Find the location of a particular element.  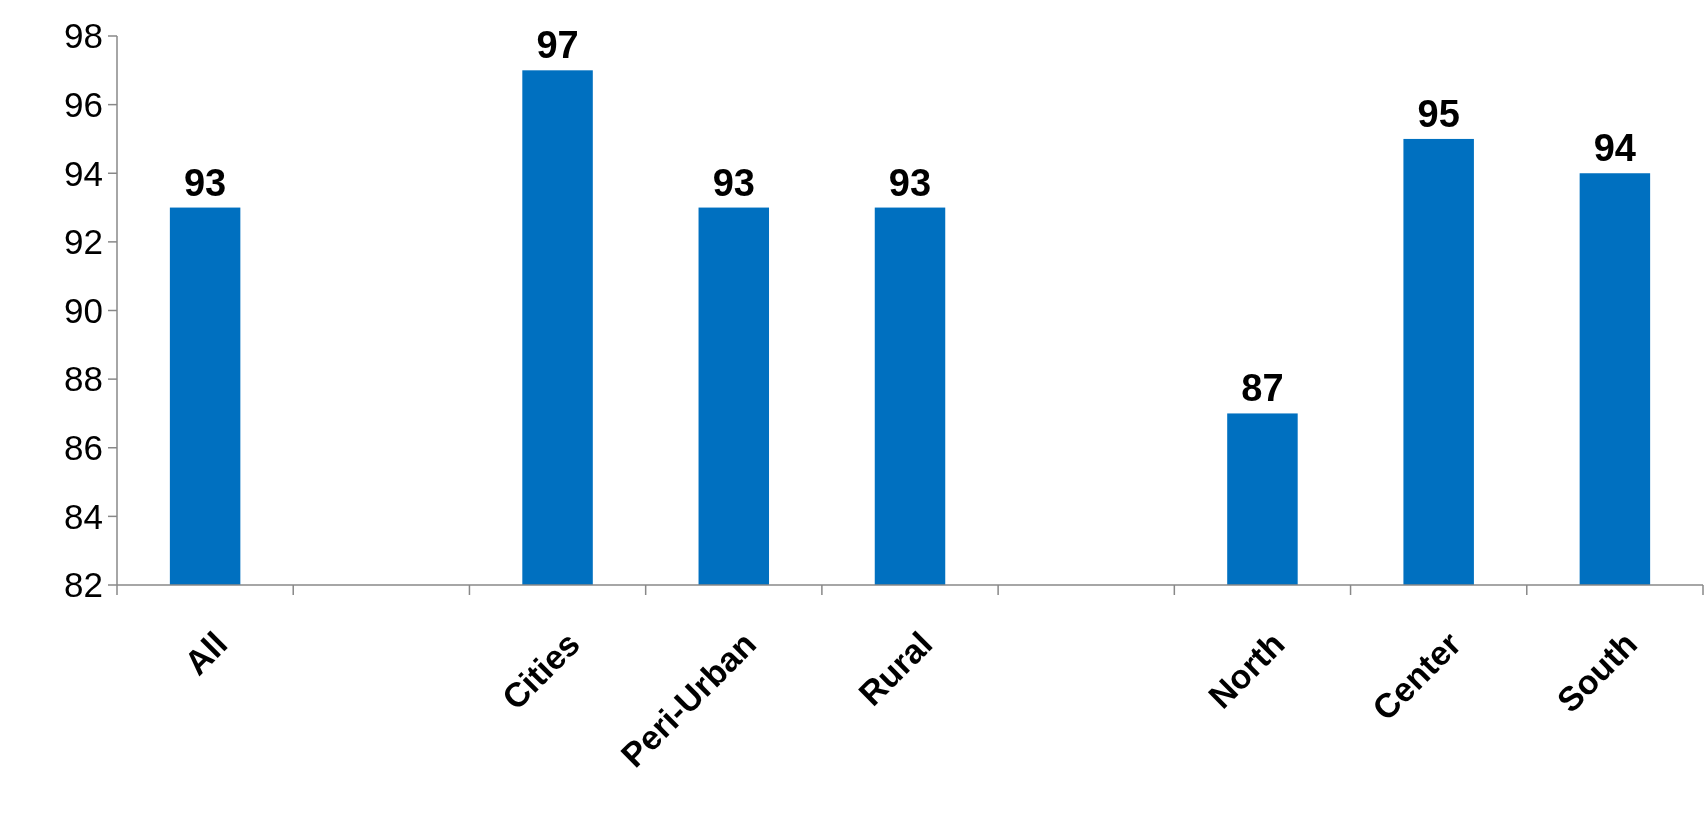

y-tick-label: 86 is located at coordinates (83, 447).